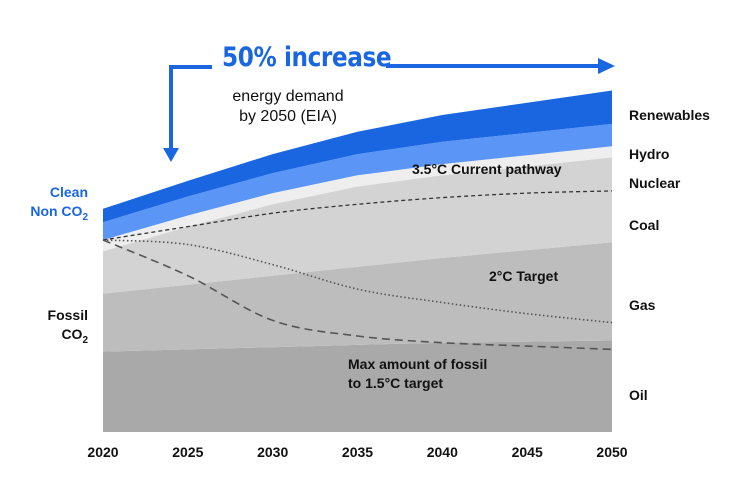 The height and width of the screenshot is (500, 740). What do you see at coordinates (357, 281) in the screenshot?
I see `line-two-degree-target` at bounding box center [357, 281].